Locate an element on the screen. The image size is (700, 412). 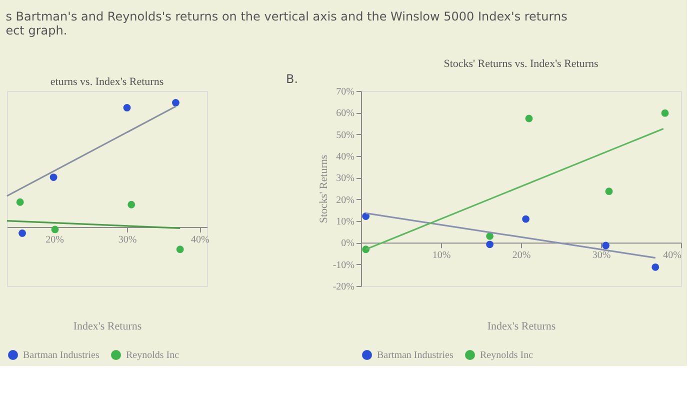
y-tick-label: 10% is located at coordinates (345, 222).